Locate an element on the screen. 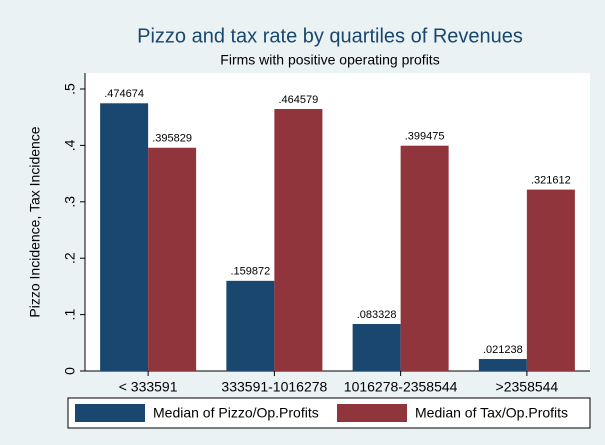 This screenshot has width=605, height=445. value-label: .159872 is located at coordinates (250, 272).